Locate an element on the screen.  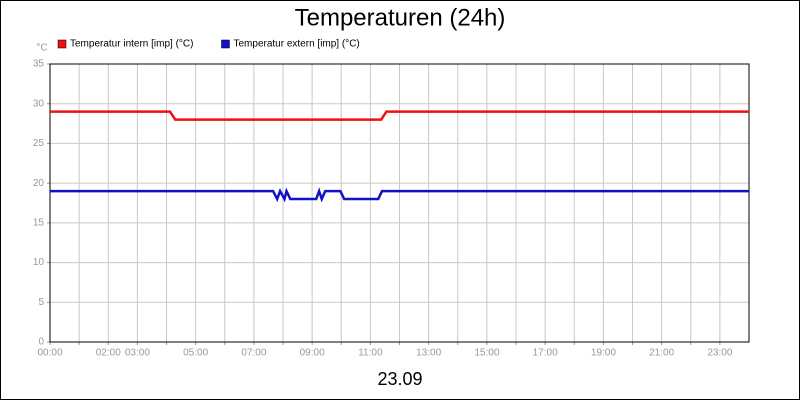
x-tick-label: 07:00 is located at coordinates (253, 353).